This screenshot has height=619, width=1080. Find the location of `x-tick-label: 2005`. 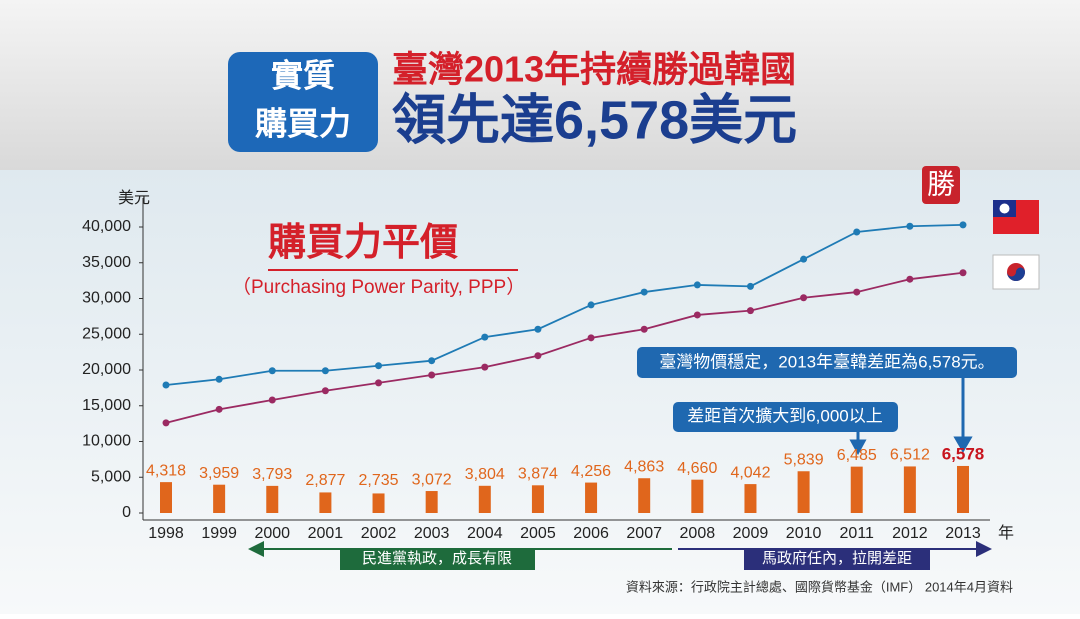

x-tick-label: 2005 is located at coordinates (538, 533).